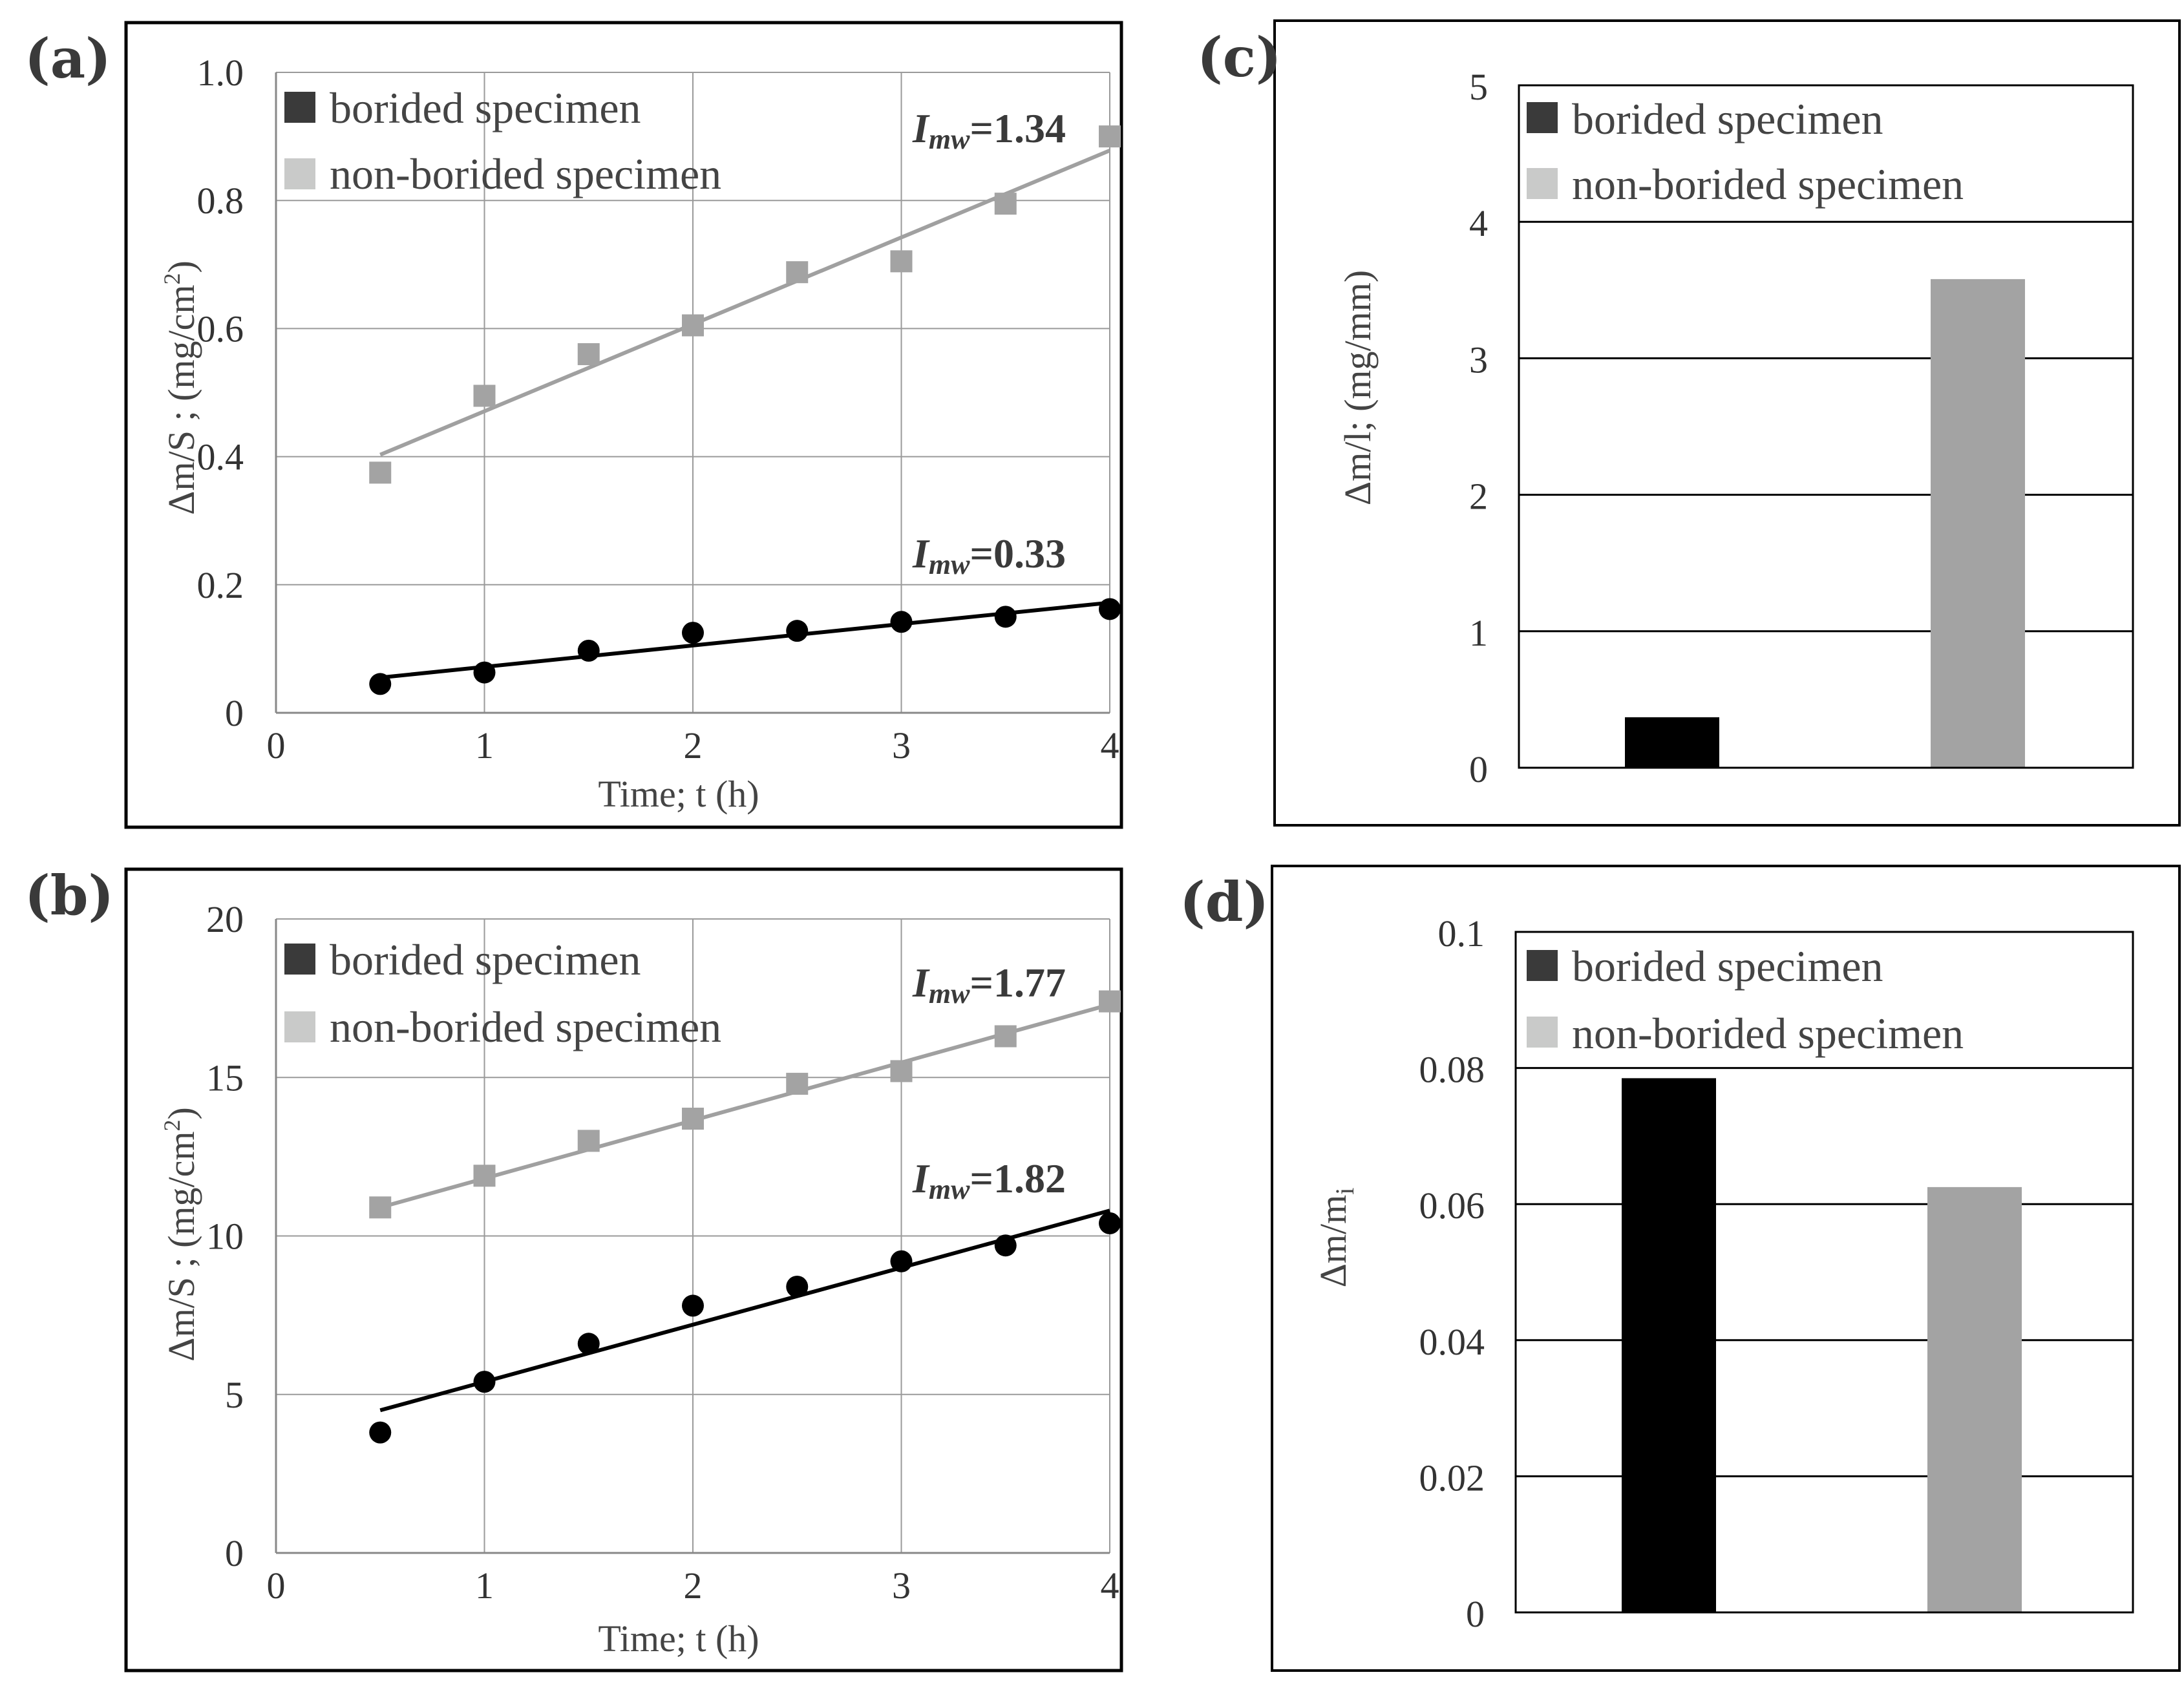 The width and height of the screenshot is (2184, 1688). I want to click on panel-b-axes, so click(692, 1236).